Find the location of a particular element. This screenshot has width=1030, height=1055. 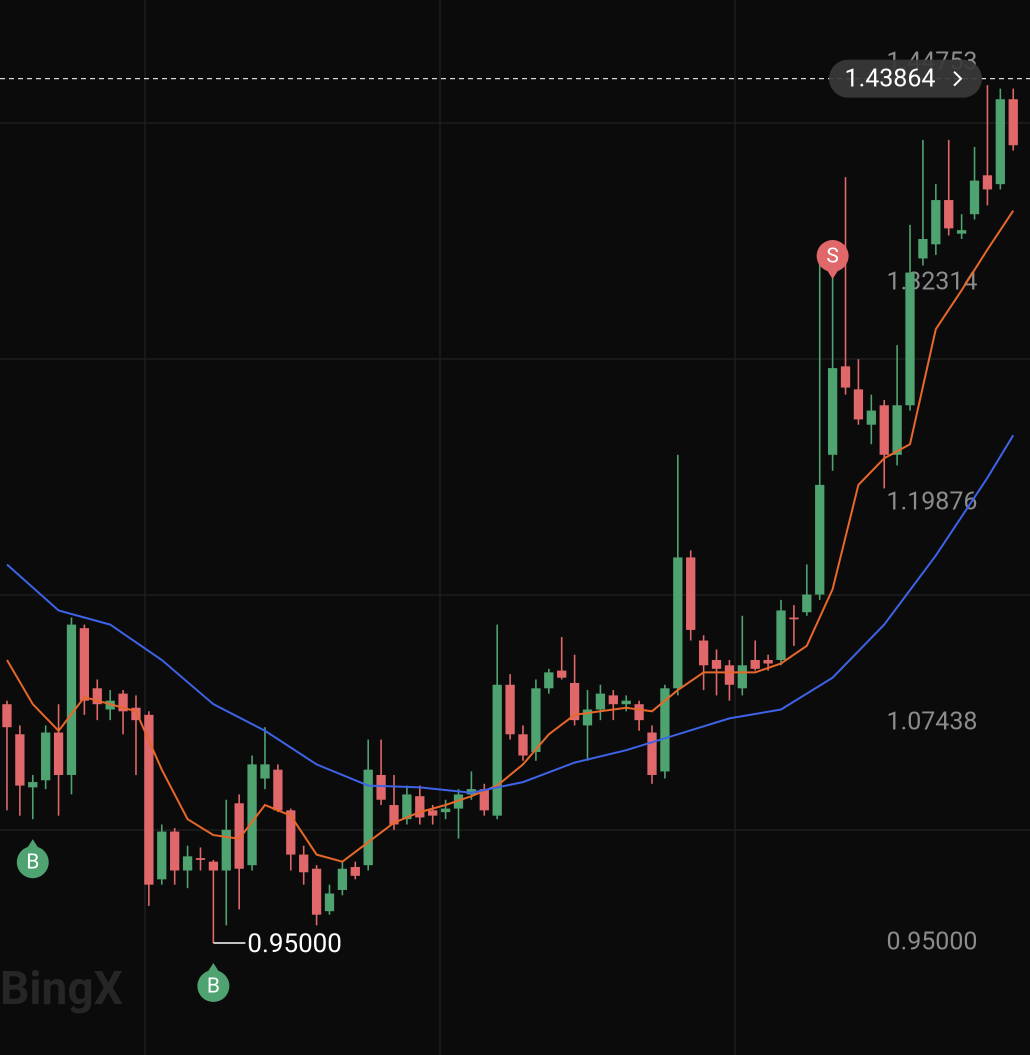

trade-marker: S is located at coordinates (832, 259).